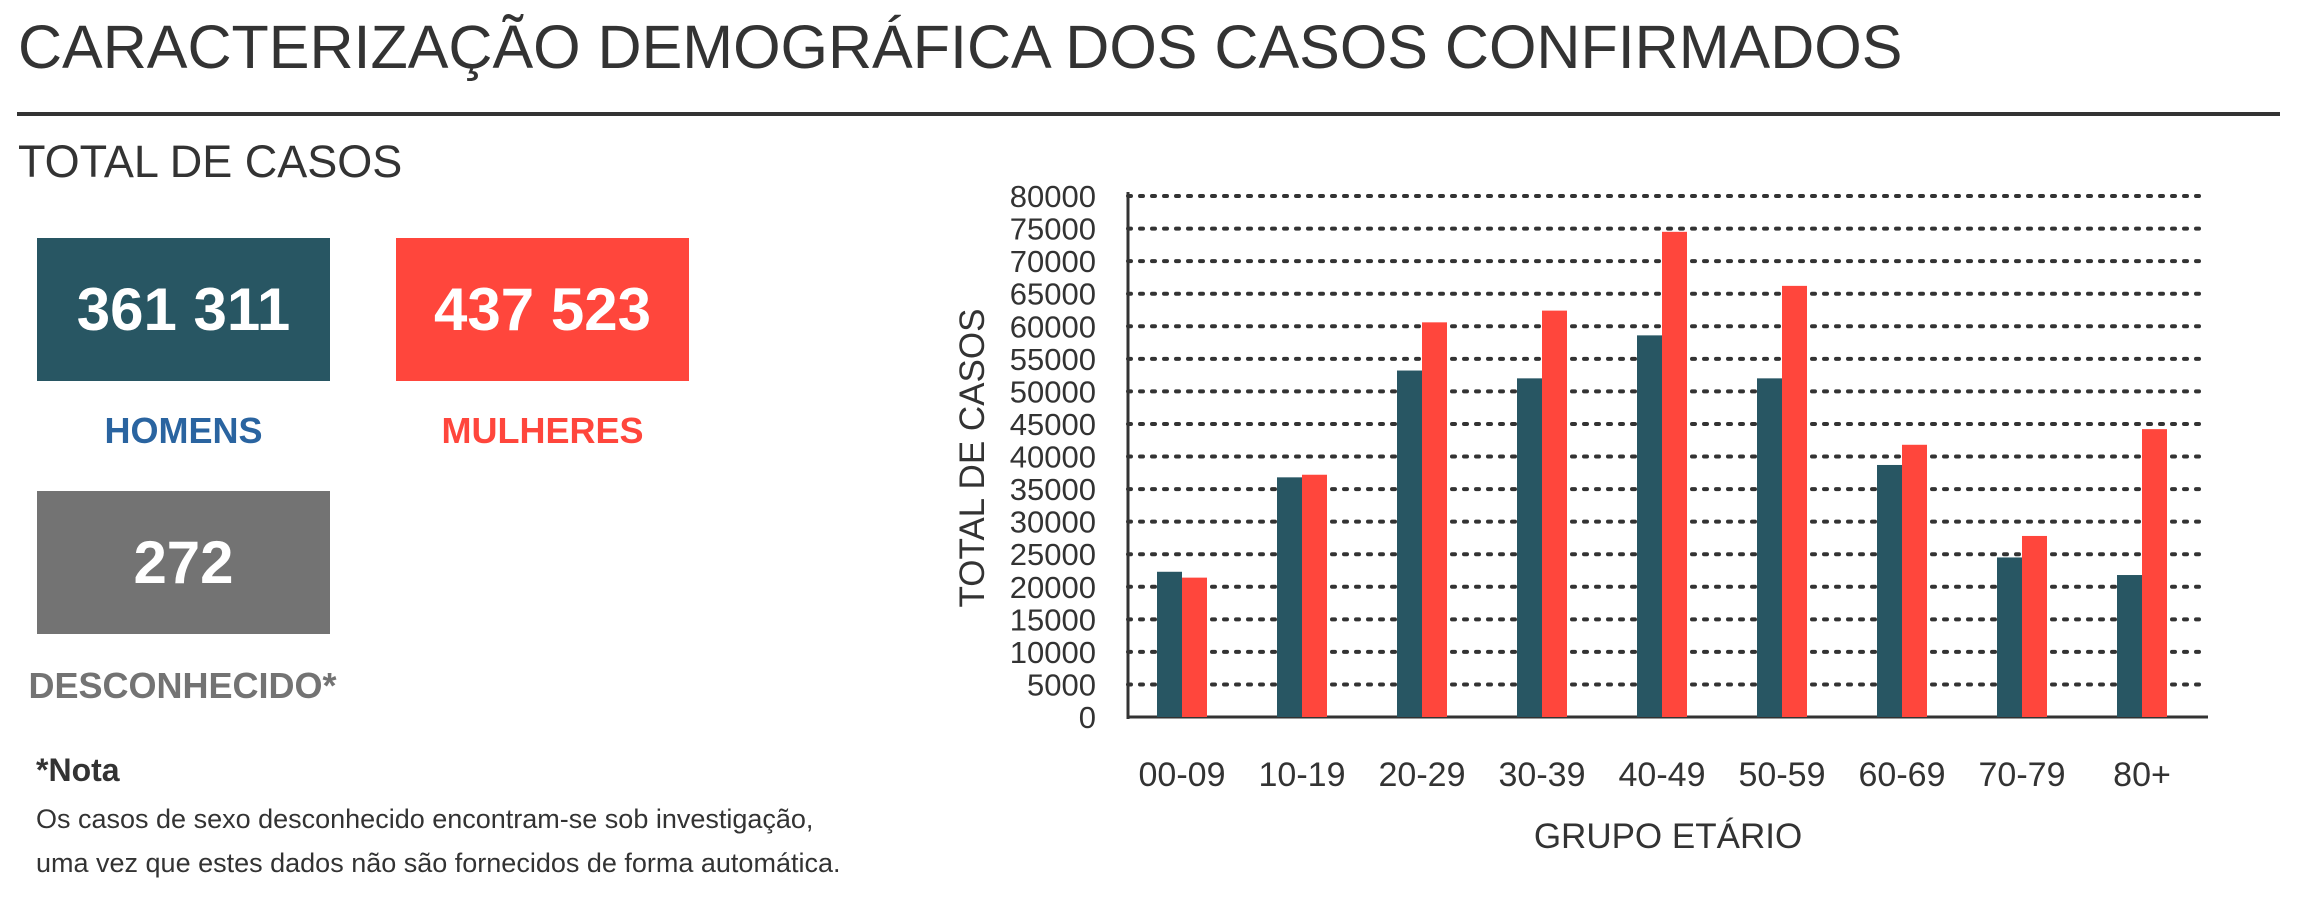  Describe the element at coordinates (1053, 489) in the screenshot. I see `y-tick-label: 35000` at that location.